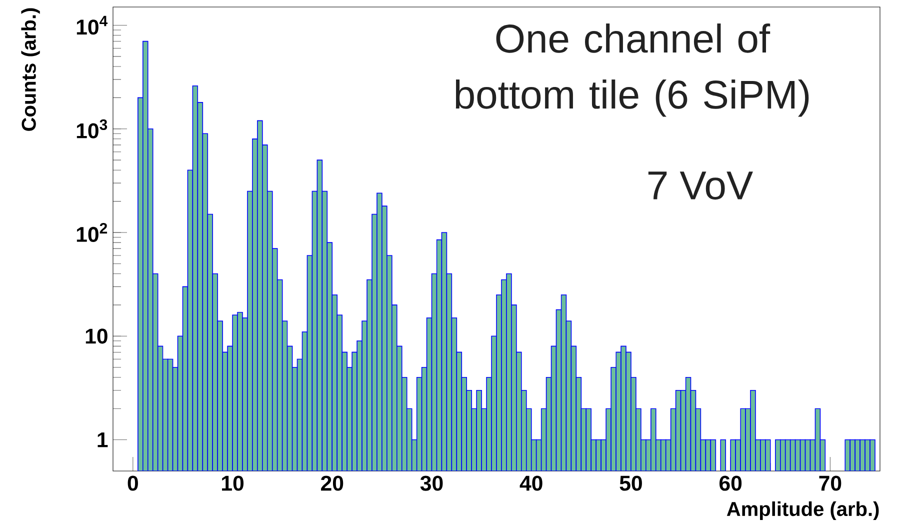 Image resolution: width=901 pixels, height=523 pixels. I want to click on x-tick-label: 40, so click(531, 483).